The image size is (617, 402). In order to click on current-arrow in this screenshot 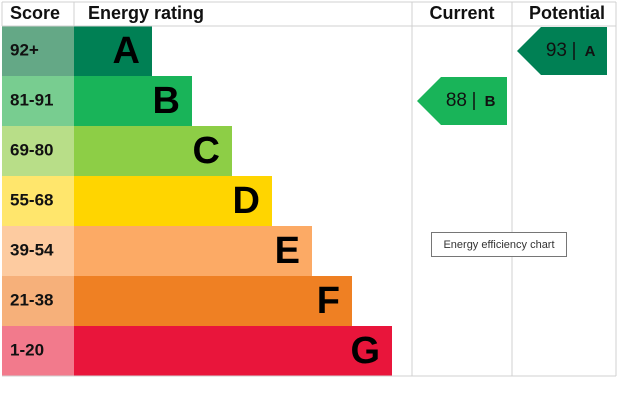, I will do `click(462, 101)`.